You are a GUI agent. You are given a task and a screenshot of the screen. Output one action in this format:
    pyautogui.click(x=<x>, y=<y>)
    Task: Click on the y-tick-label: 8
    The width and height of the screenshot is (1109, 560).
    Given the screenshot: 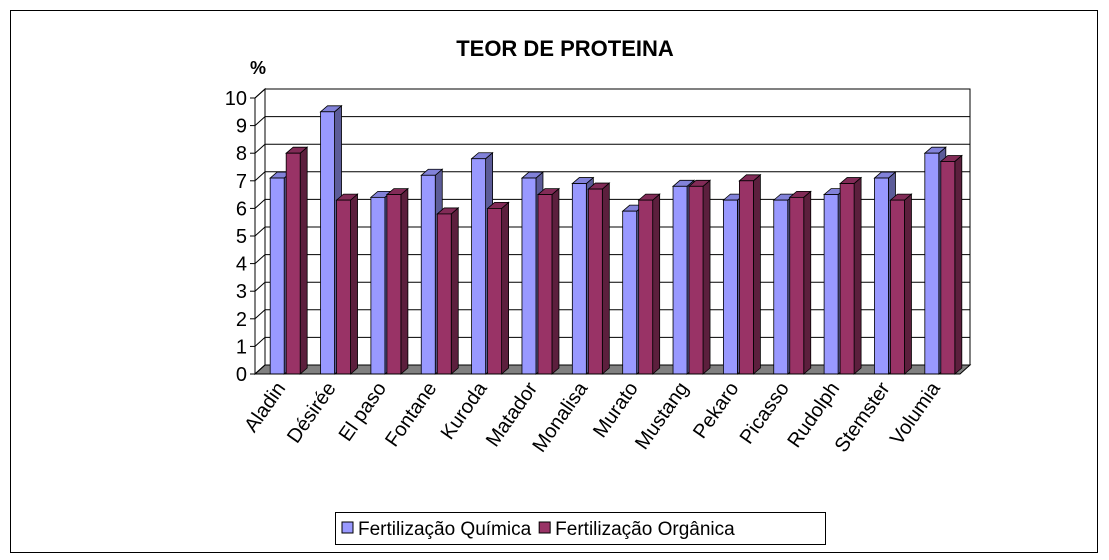 What is the action you would take?
    pyautogui.click(x=241, y=154)
    